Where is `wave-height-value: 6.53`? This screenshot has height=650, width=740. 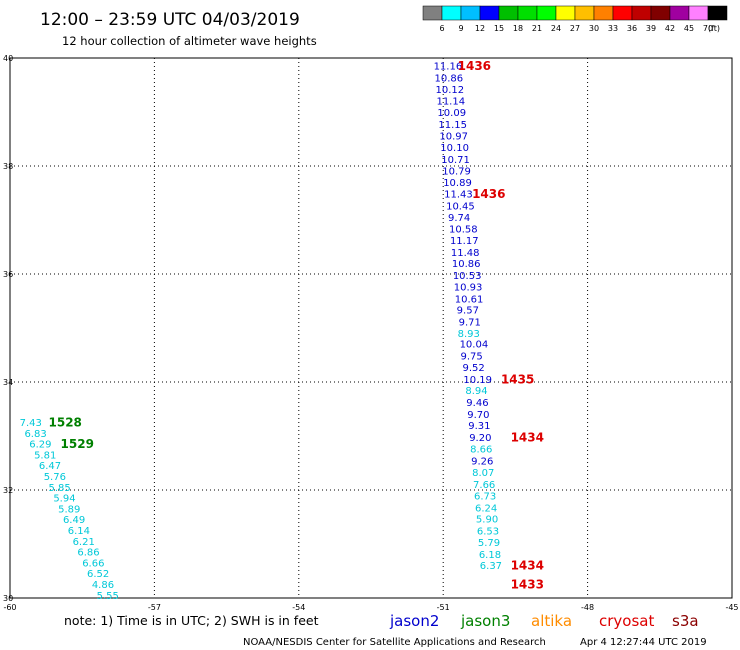 wave-height-value: 6.53 is located at coordinates (488, 532).